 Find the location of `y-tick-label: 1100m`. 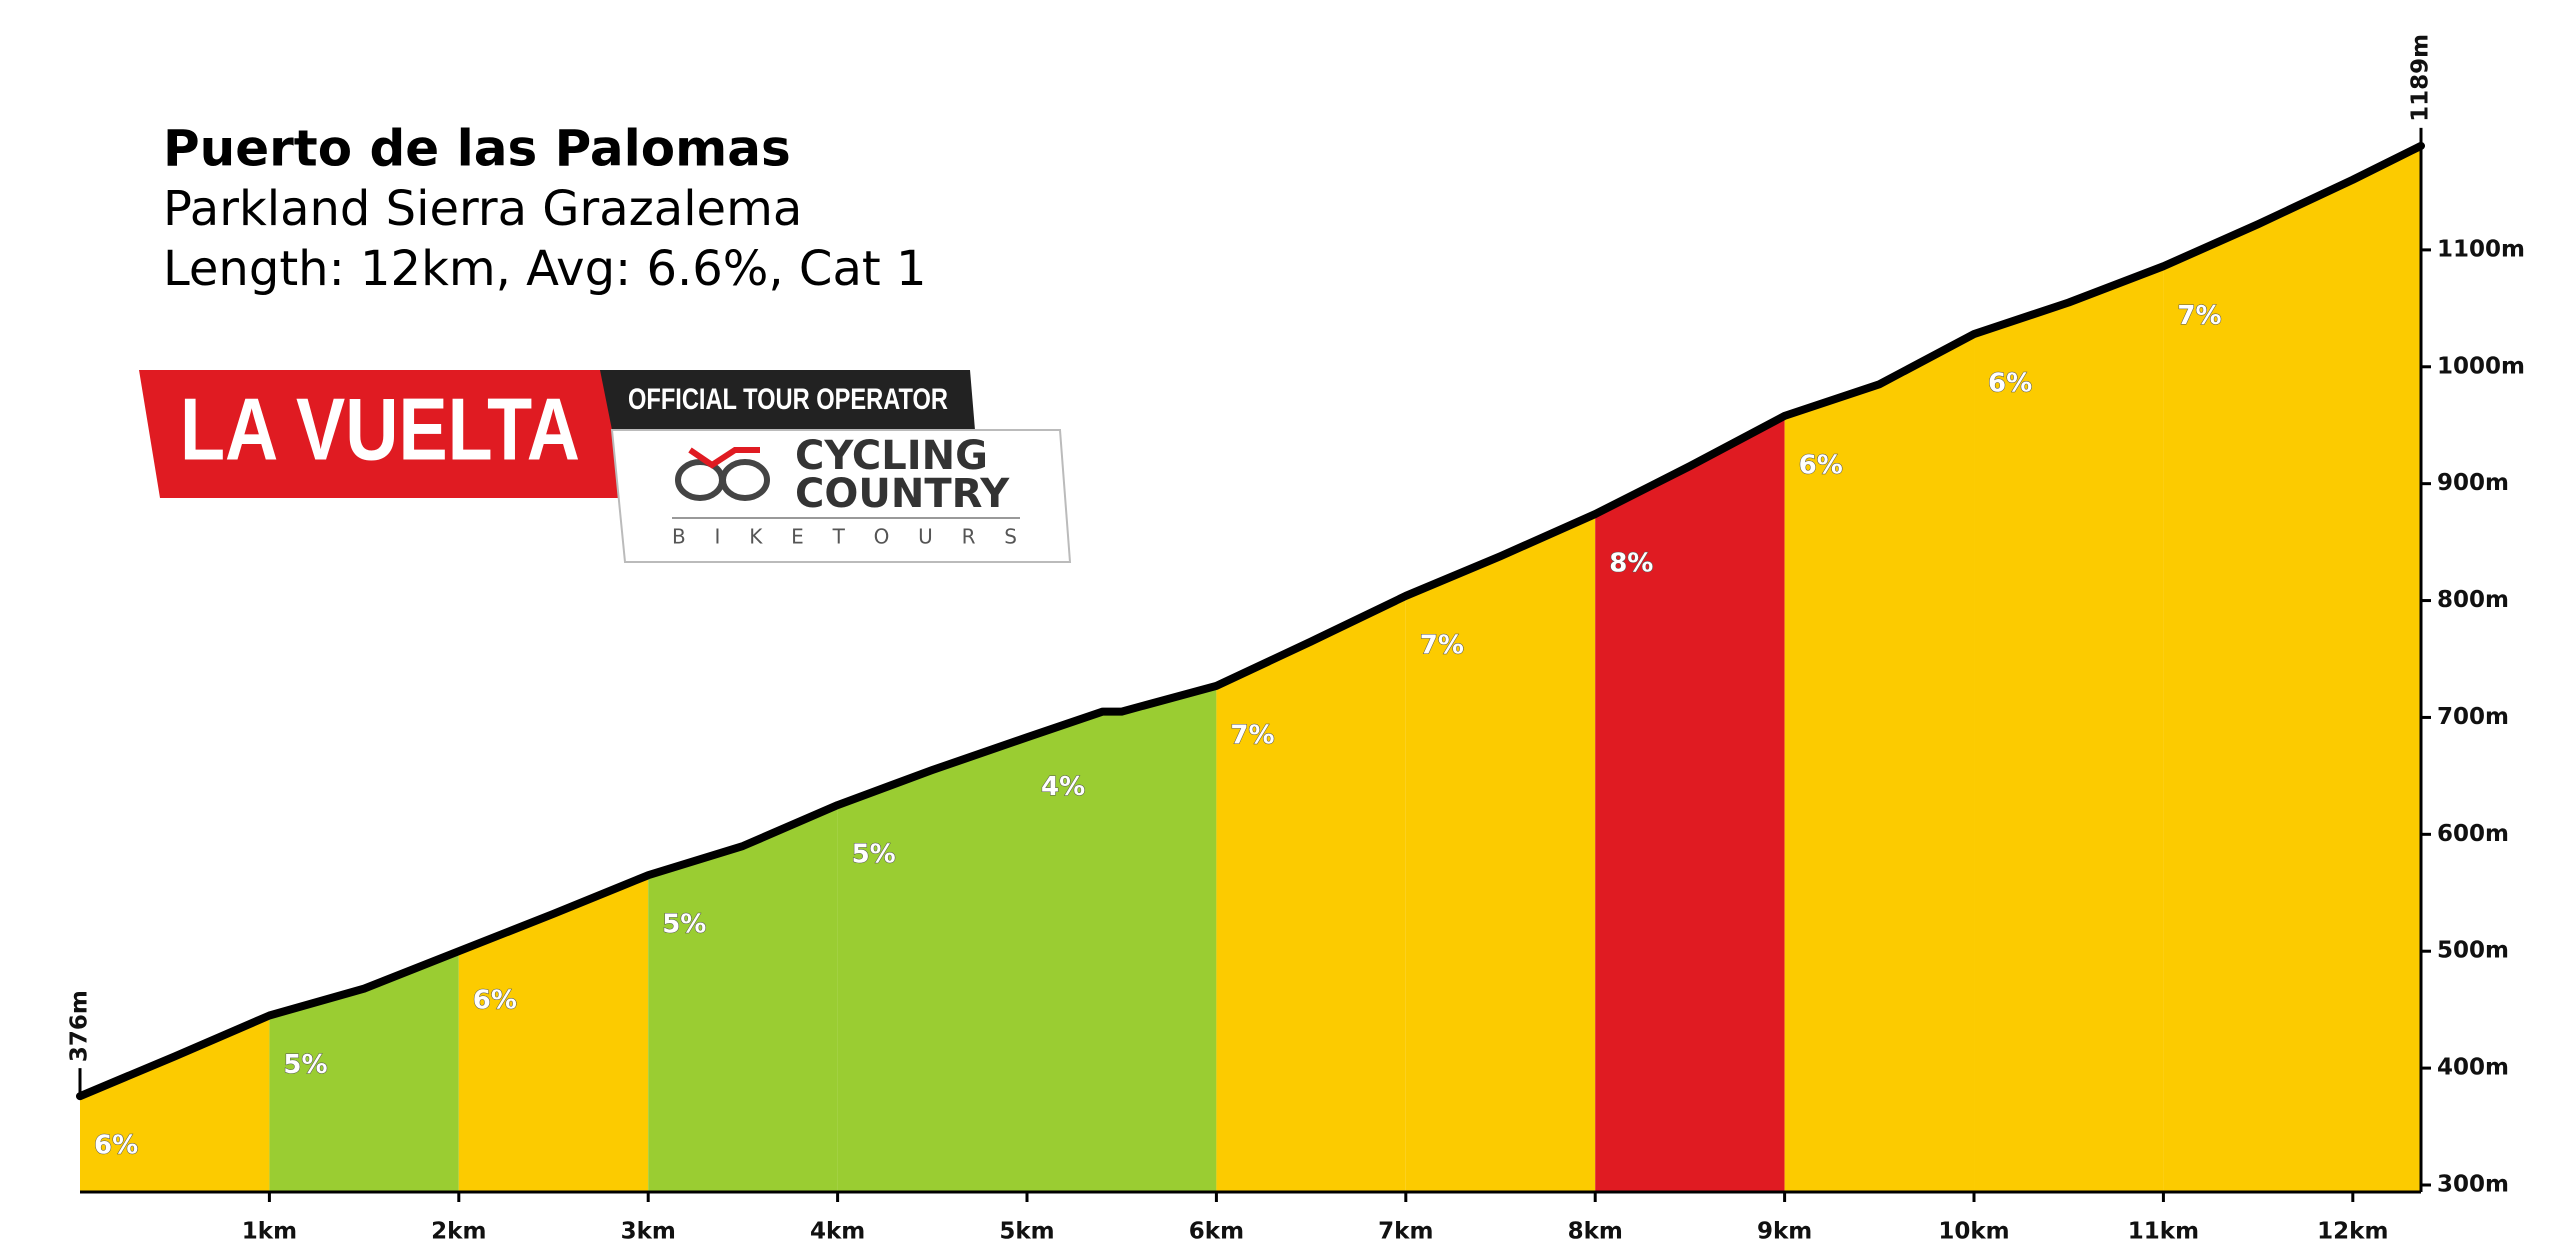

y-tick-label: 1100m is located at coordinates (2481, 249).